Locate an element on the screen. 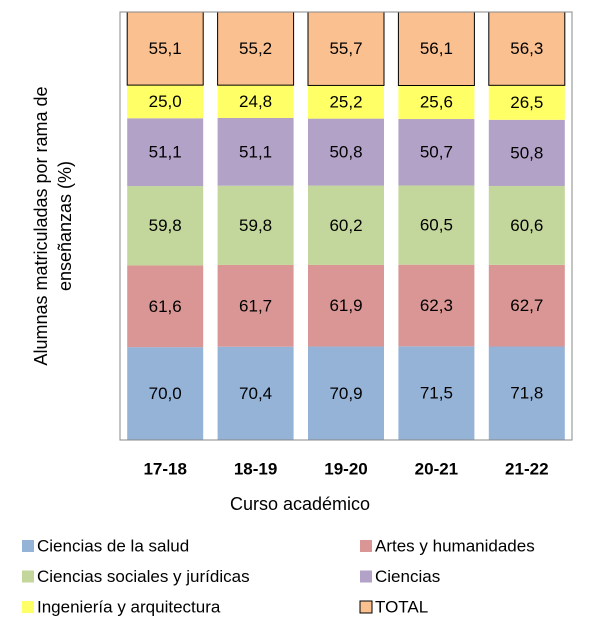 The image size is (598, 622). data-label: 61,6 is located at coordinates (165, 306).